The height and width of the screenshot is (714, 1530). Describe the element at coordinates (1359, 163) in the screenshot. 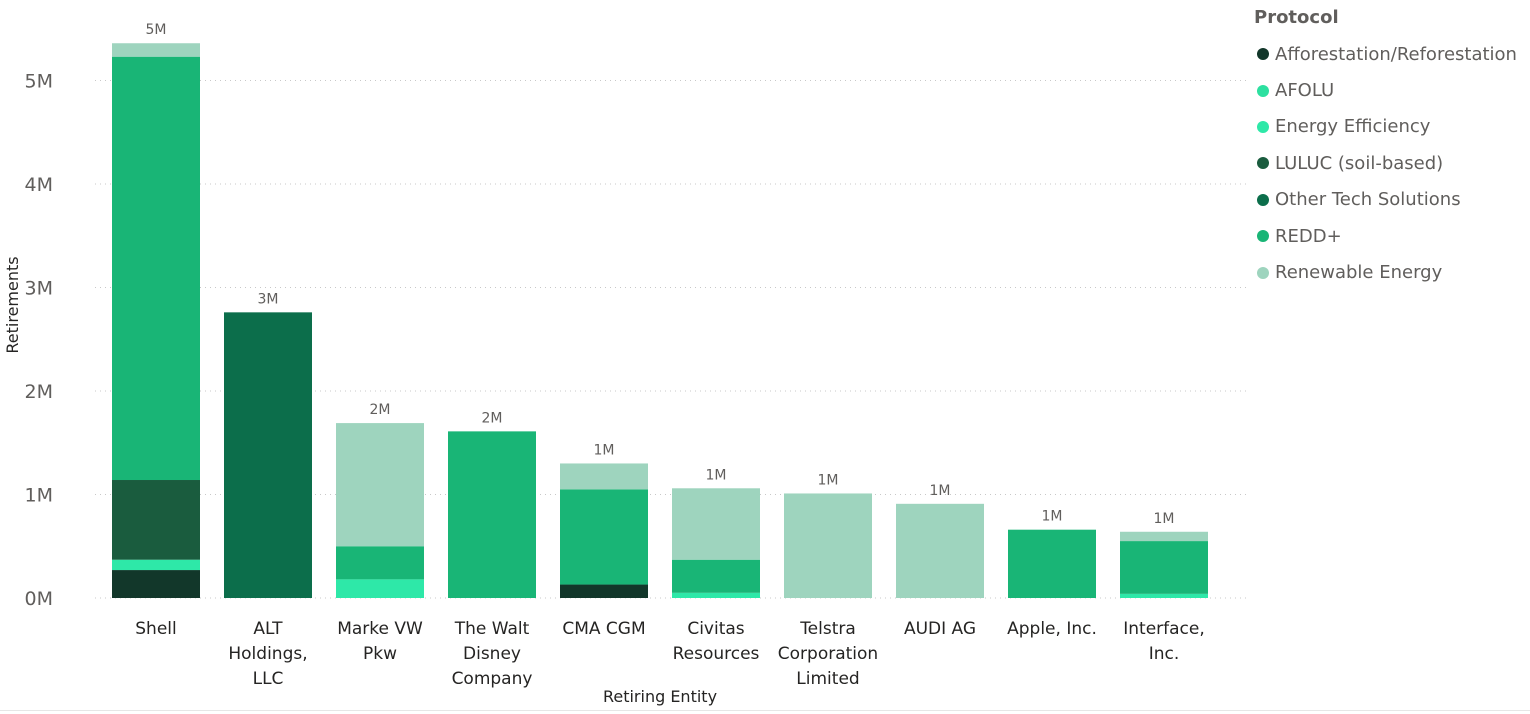

I see `legend-label: LULUC (soil-based)` at that location.